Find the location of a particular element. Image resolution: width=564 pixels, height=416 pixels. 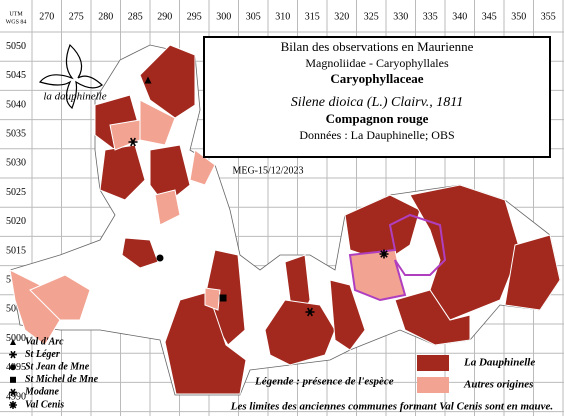

x-label: 310 is located at coordinates (282, 16).